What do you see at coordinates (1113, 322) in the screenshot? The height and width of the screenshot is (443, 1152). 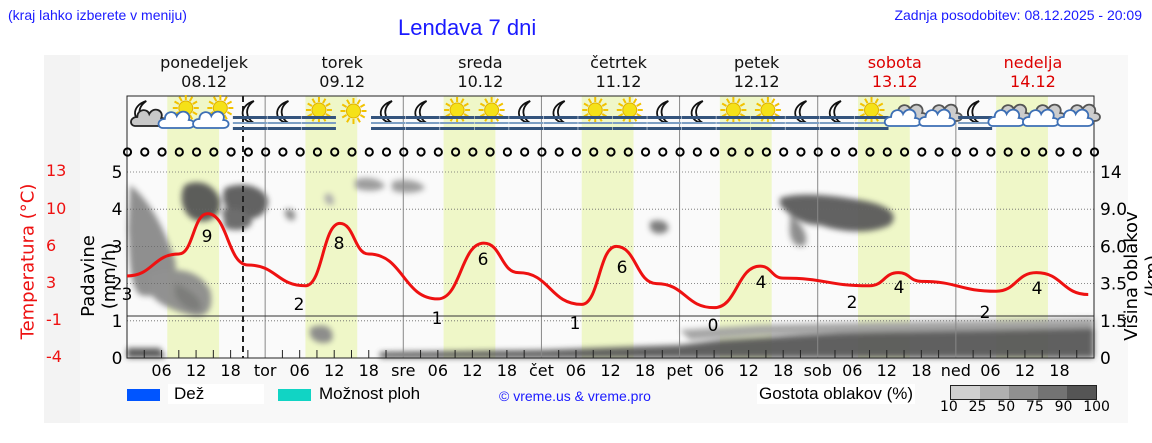 I see `cloud-height-tick: 1.5` at bounding box center [1113, 322].